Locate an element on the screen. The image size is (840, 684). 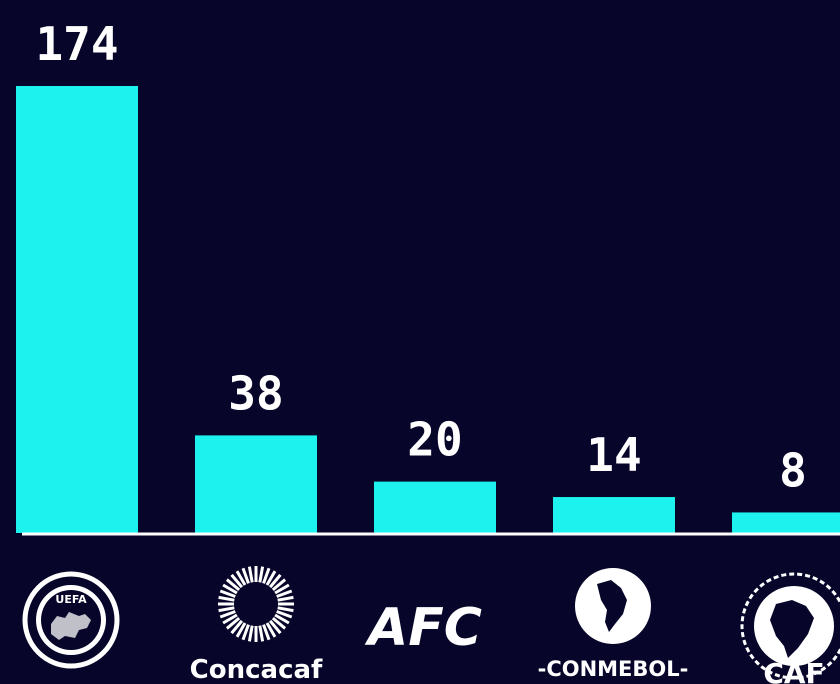
caf-logo: CAF is located at coordinates (790, 628).